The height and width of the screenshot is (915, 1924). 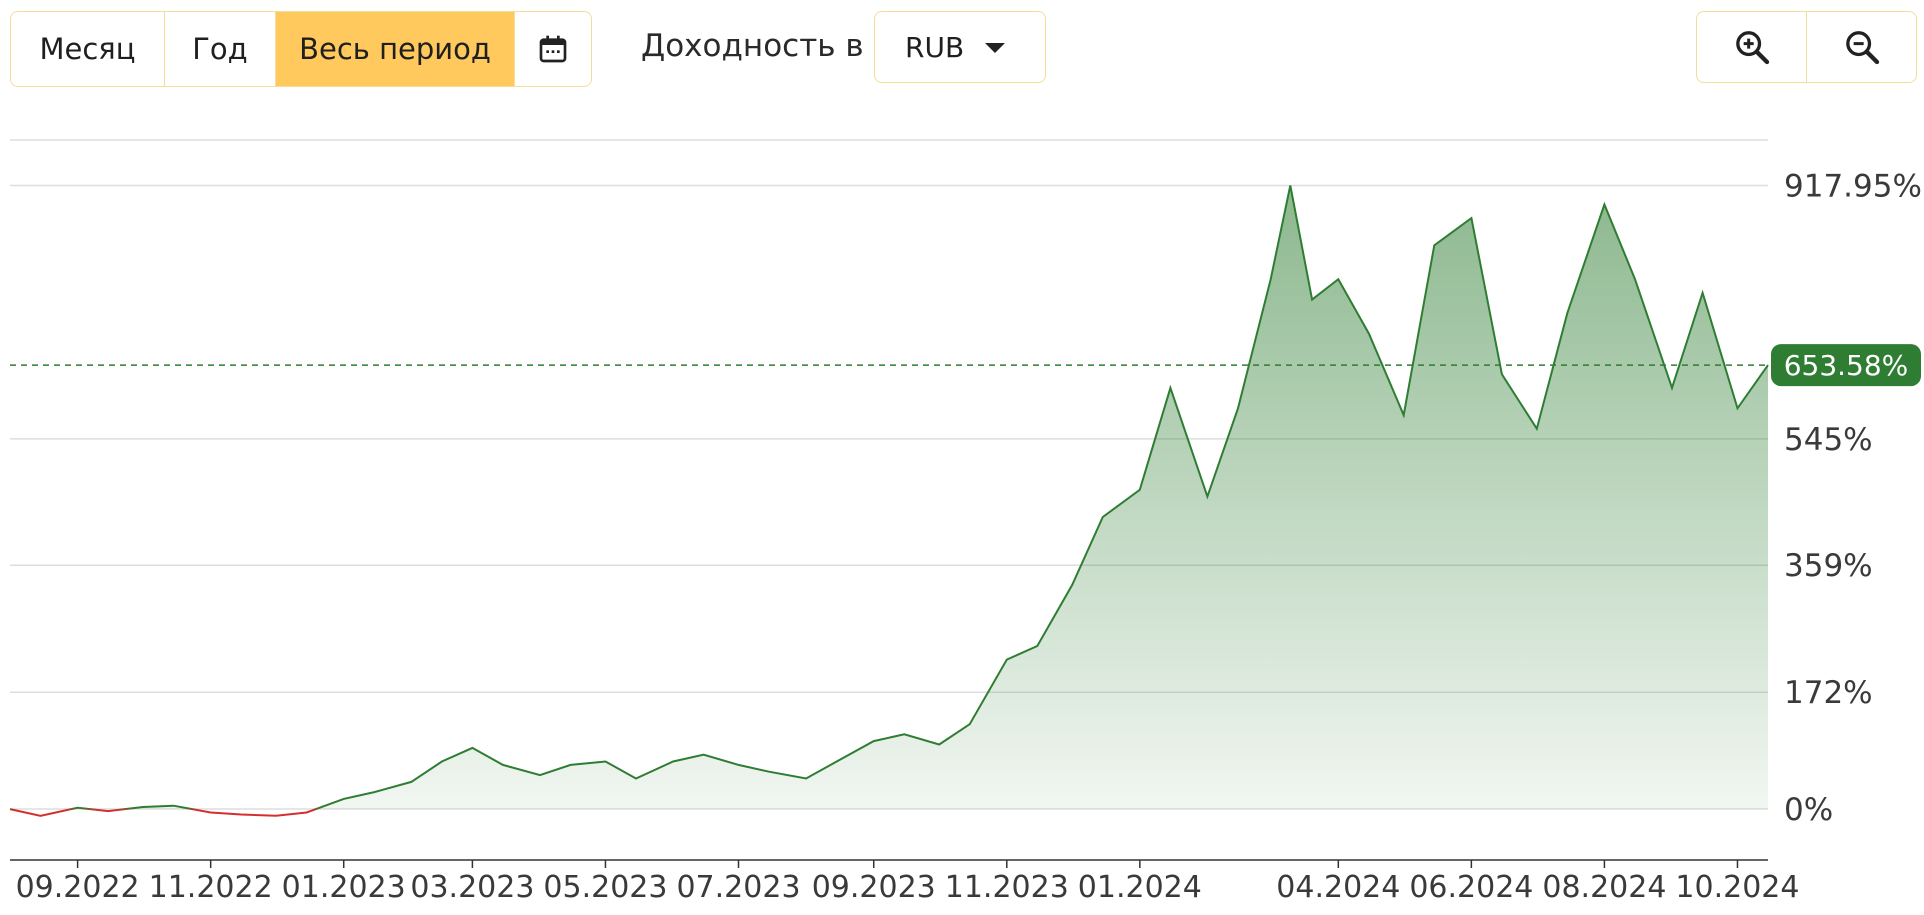 I want to click on x-tick-label: 09.2022, so click(x=78, y=887).